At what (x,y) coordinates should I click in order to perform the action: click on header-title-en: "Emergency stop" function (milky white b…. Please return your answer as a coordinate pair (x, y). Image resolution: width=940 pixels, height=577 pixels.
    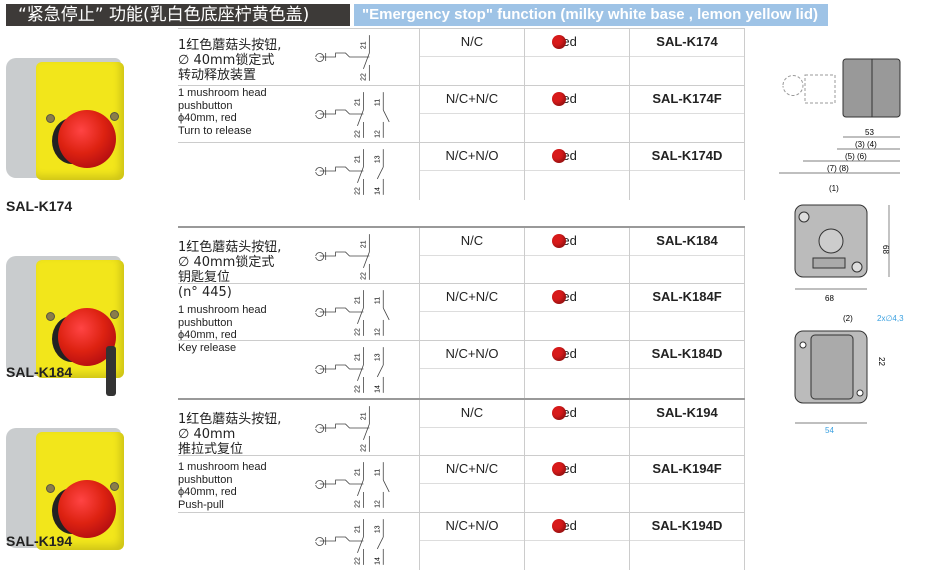
    Looking at the image, I should click on (591, 15).